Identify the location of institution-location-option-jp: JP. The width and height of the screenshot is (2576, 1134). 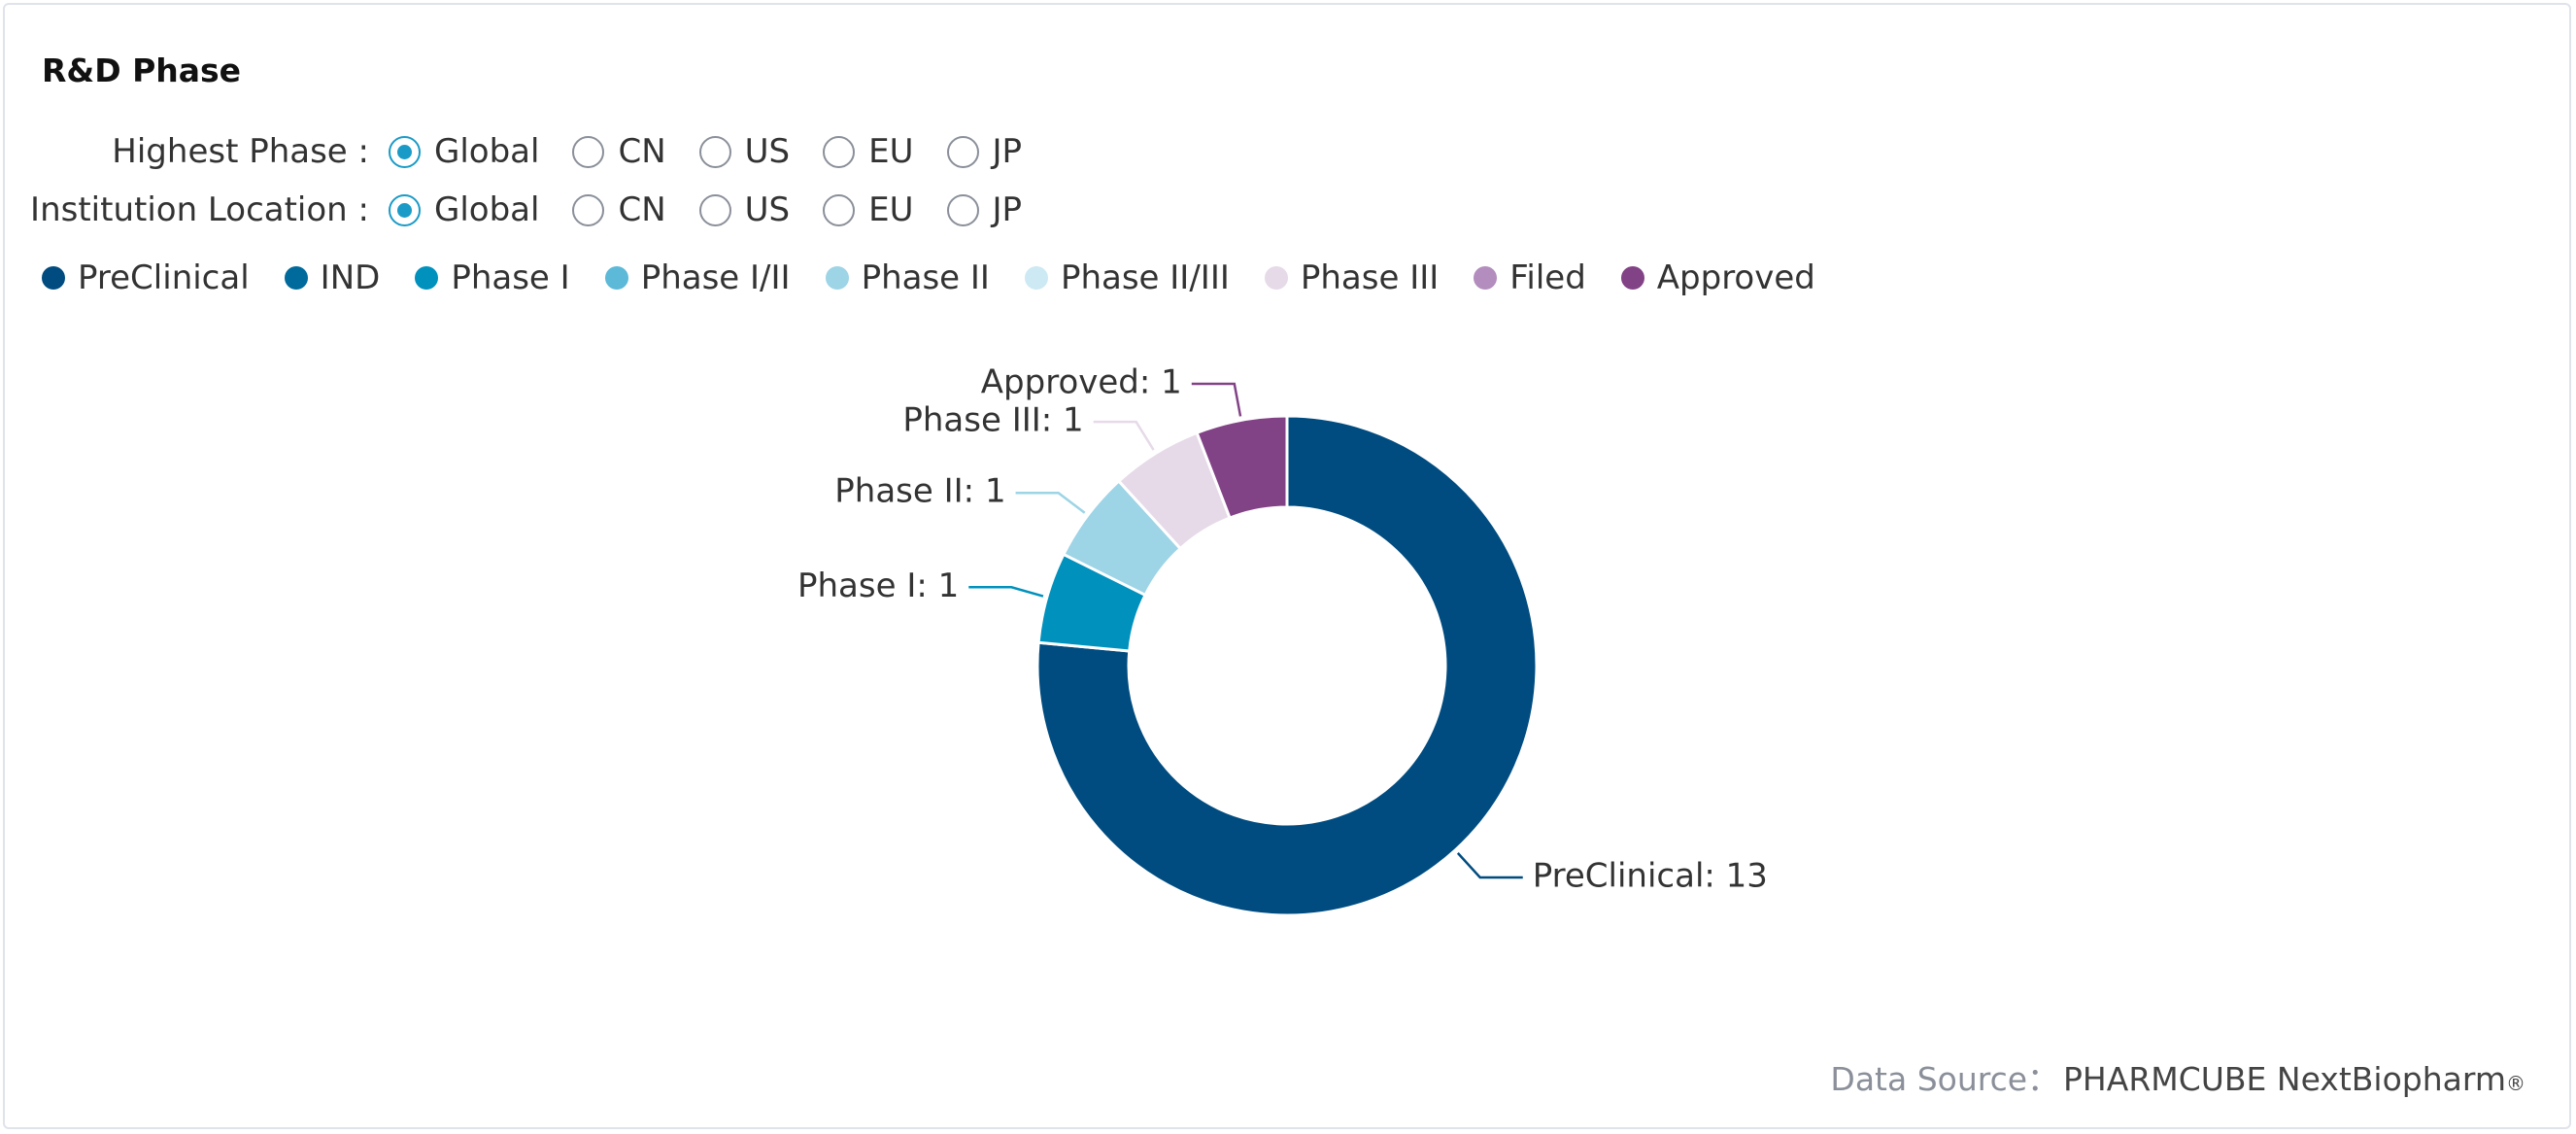
(984, 209).